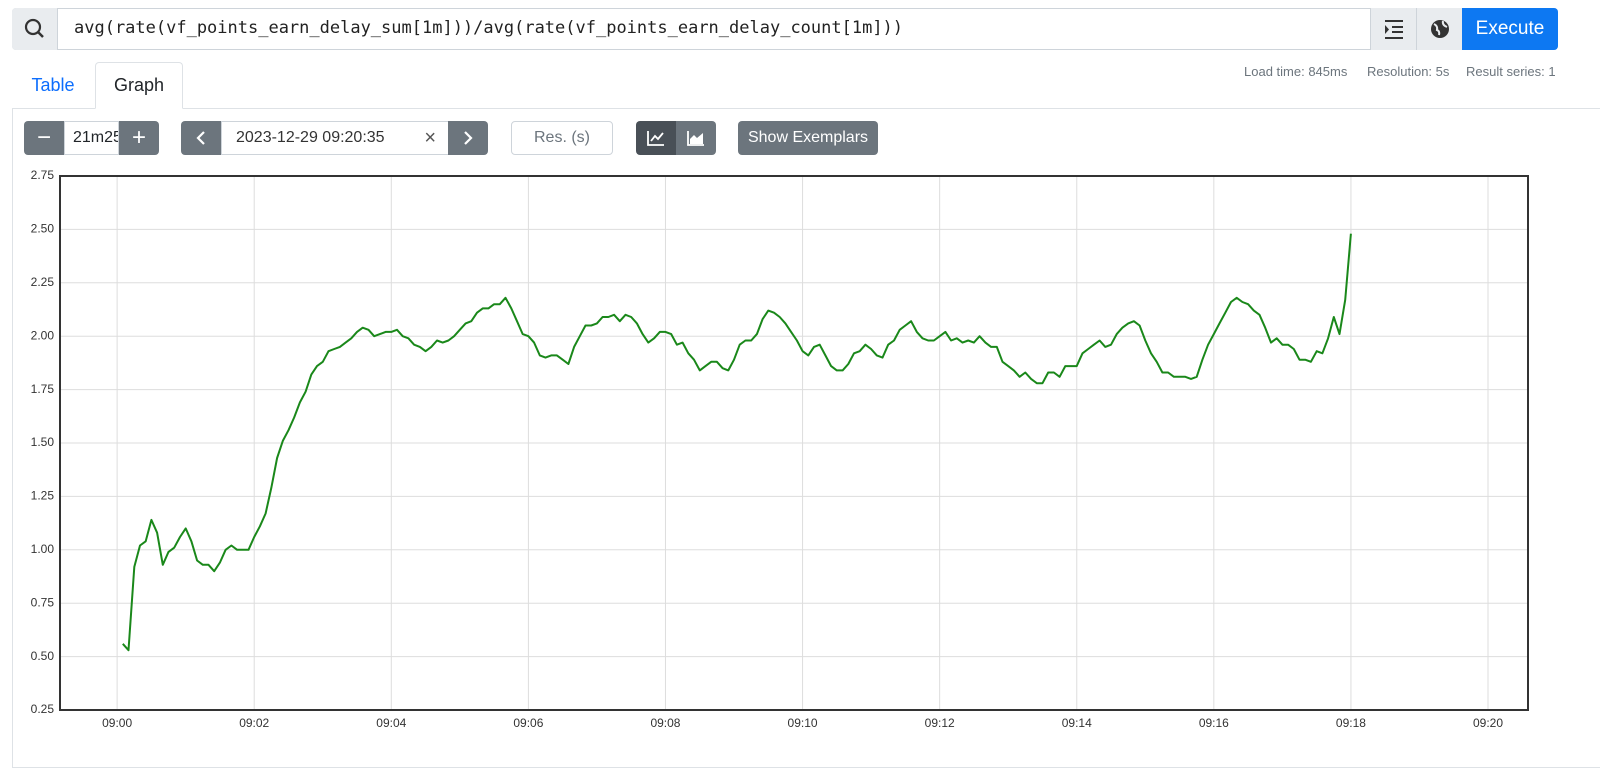 This screenshot has width=1600, height=768. What do you see at coordinates (201, 138) in the screenshot?
I see `end-back` at bounding box center [201, 138].